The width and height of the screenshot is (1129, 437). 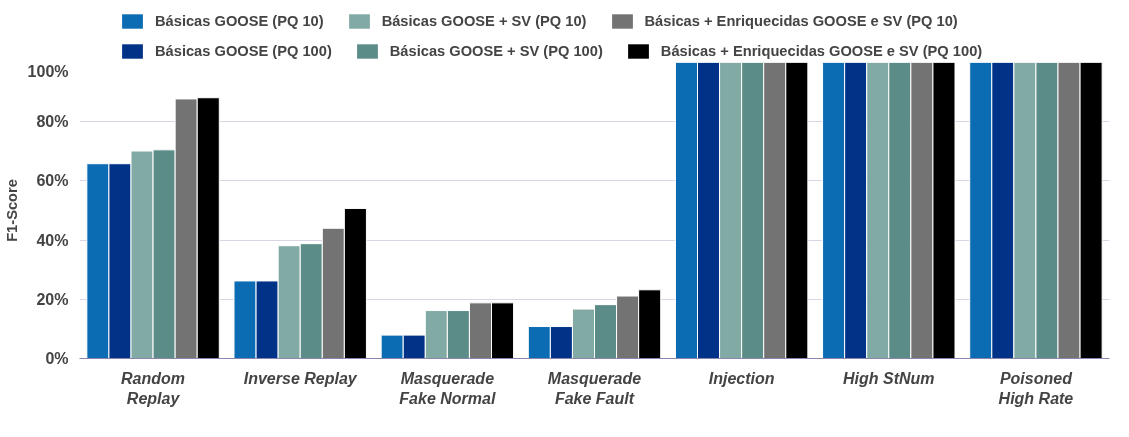 What do you see at coordinates (52, 240) in the screenshot?
I see `y-tick-label: 40%` at bounding box center [52, 240].